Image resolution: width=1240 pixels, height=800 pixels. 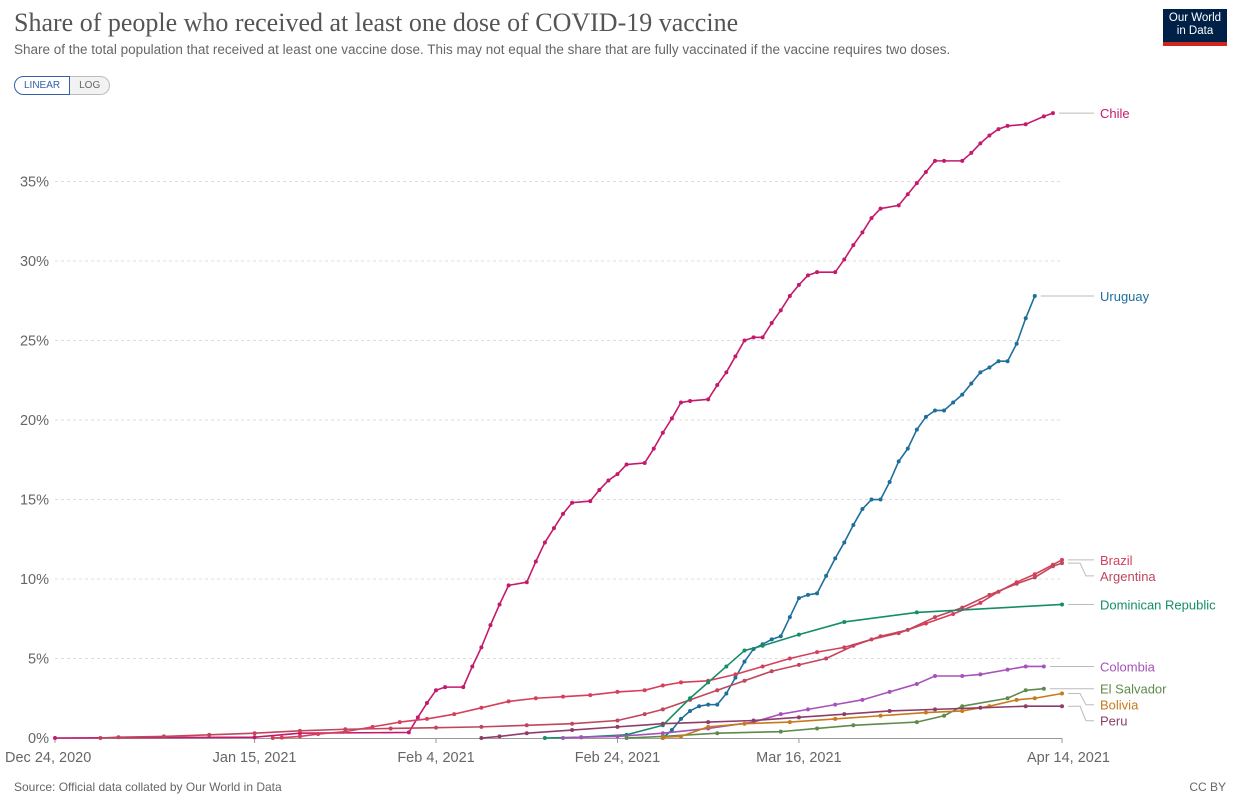 What do you see at coordinates (34, 580) in the screenshot?
I see `y-tick-label: 10%` at bounding box center [34, 580].